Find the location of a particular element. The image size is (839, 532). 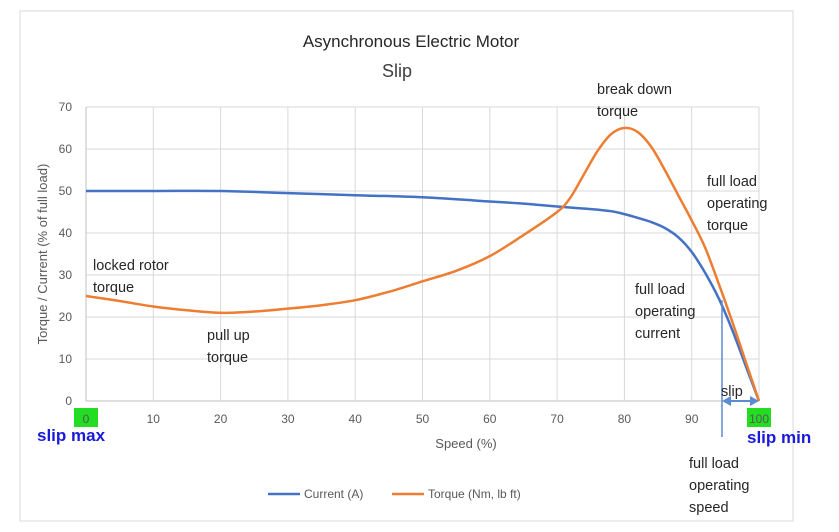

annotation-pull-up: pull up torque is located at coordinates (230, 347).